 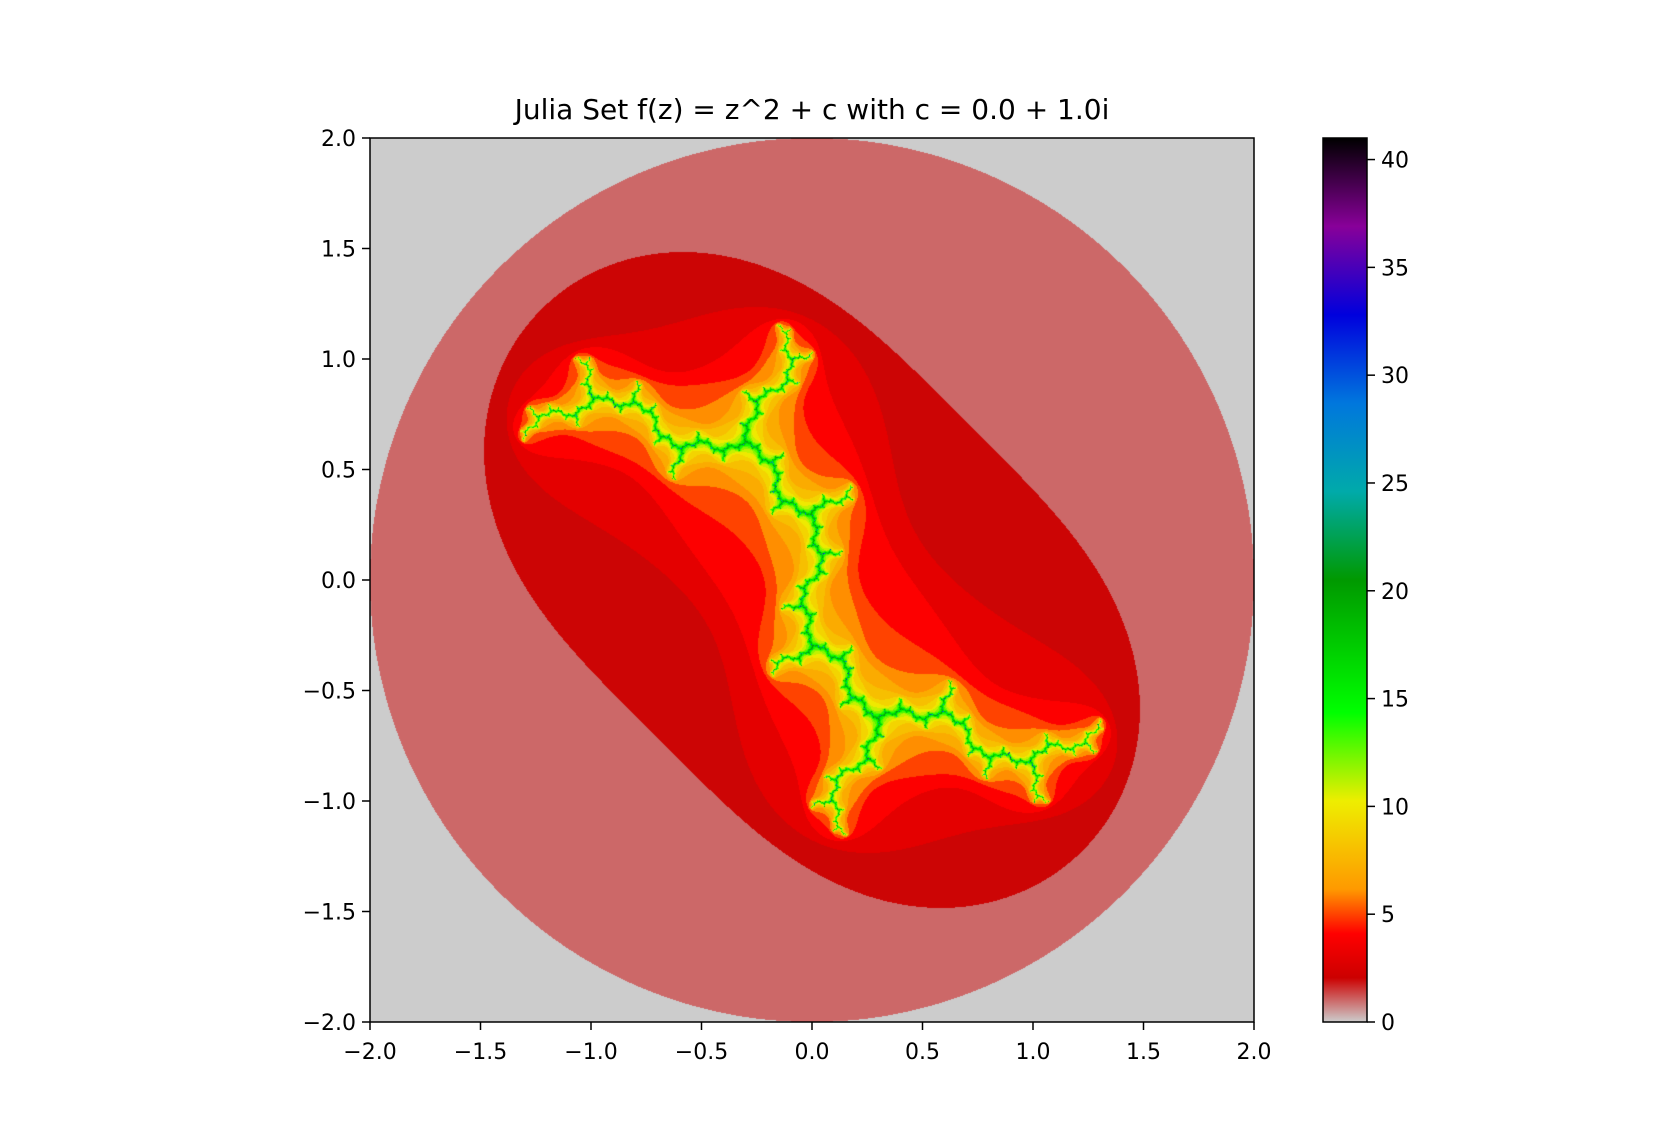 What do you see at coordinates (338, 139) in the screenshot?
I see `y-tick-label: 2.0` at bounding box center [338, 139].